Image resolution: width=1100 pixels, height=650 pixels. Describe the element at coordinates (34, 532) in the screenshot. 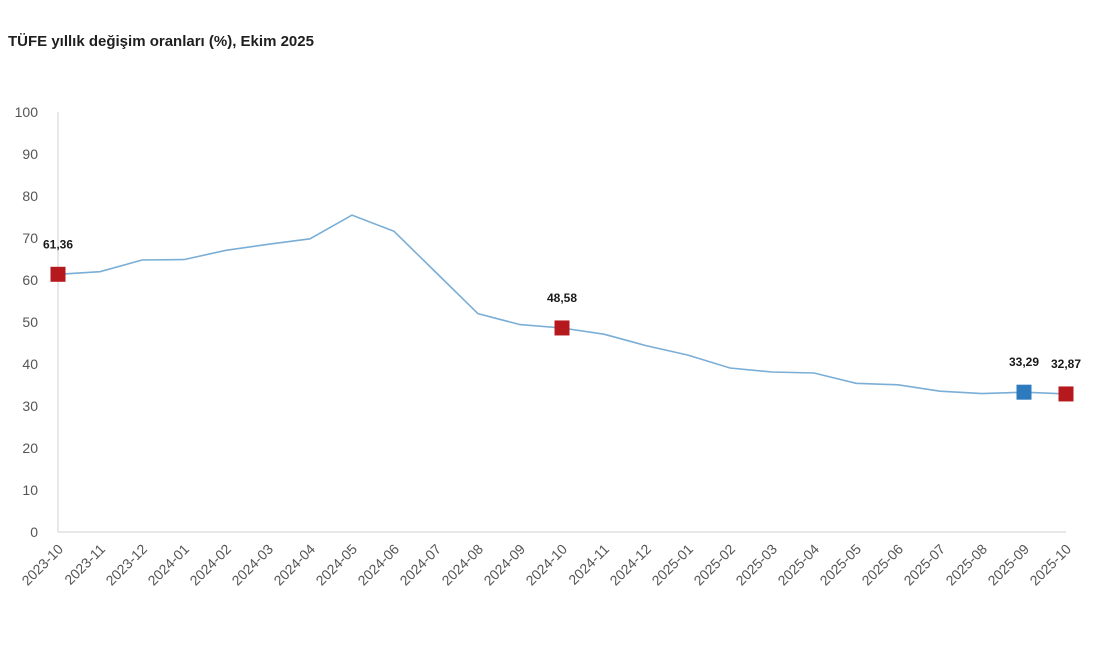

I see `y-tick-label: 0` at that location.